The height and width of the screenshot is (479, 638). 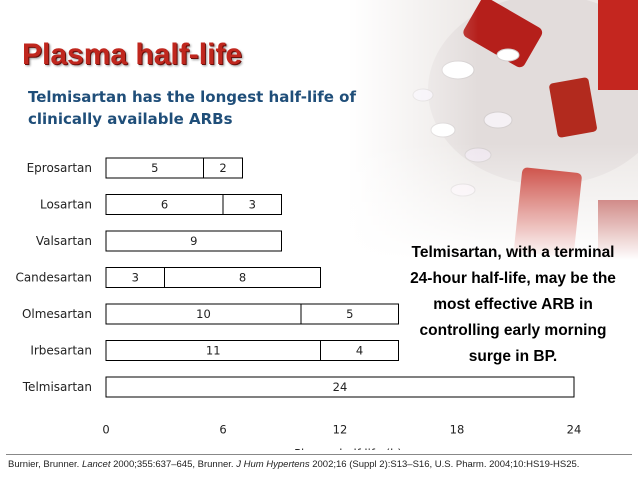 What do you see at coordinates (57, 387) in the screenshot?
I see `category-label: Telmisartan` at bounding box center [57, 387].